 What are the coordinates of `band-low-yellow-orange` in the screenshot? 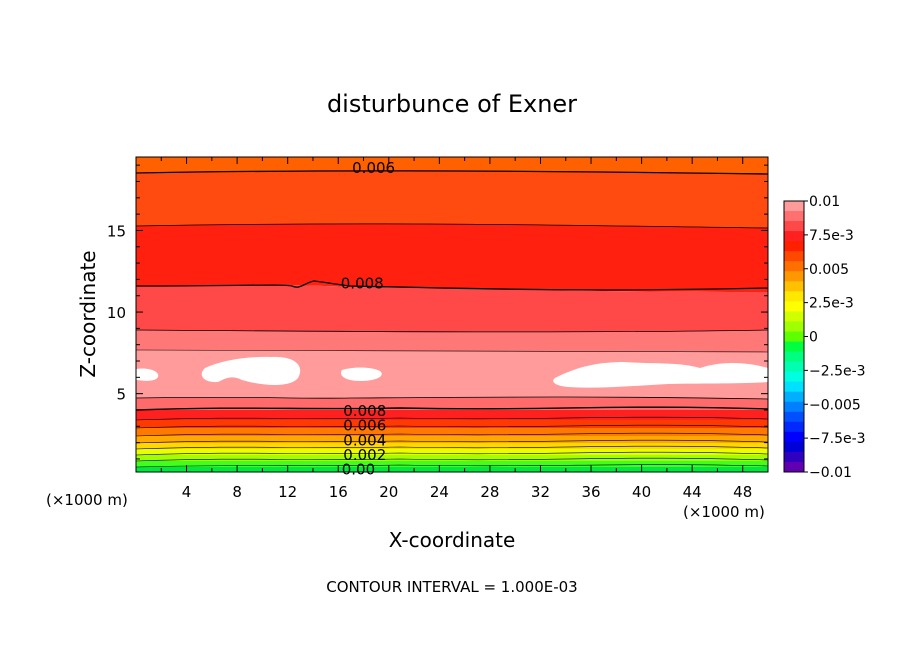 It's located at (452, 446).